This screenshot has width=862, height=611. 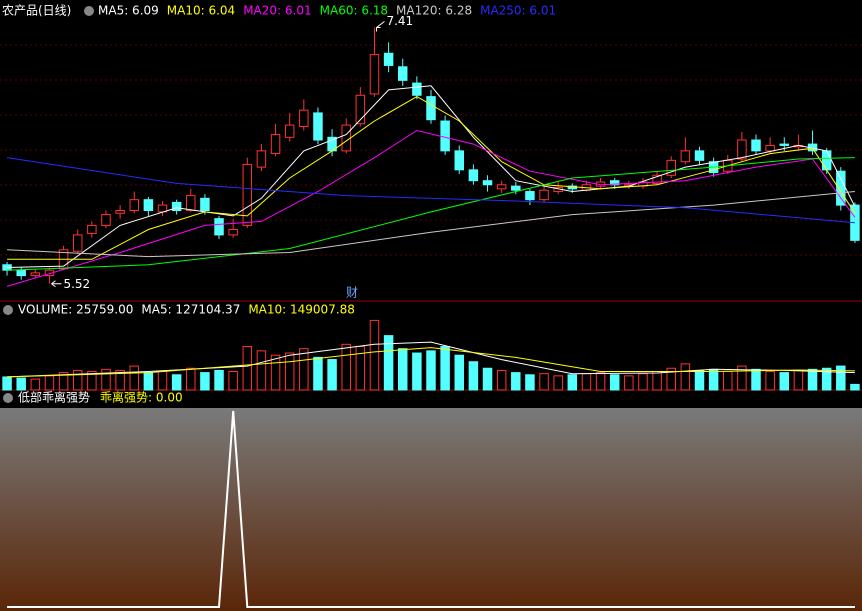 What do you see at coordinates (518, 11) in the screenshot?
I see `legend-entry: MA250: 6.01` at bounding box center [518, 11].